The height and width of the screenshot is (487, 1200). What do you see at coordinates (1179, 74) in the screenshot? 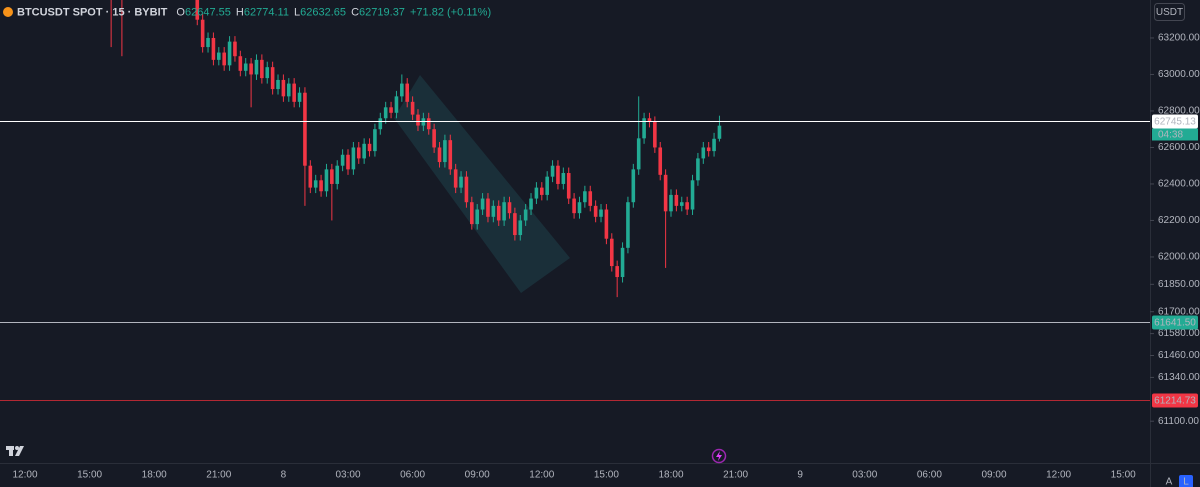
I see `y-tick-label: 63000.00` at bounding box center [1179, 74].